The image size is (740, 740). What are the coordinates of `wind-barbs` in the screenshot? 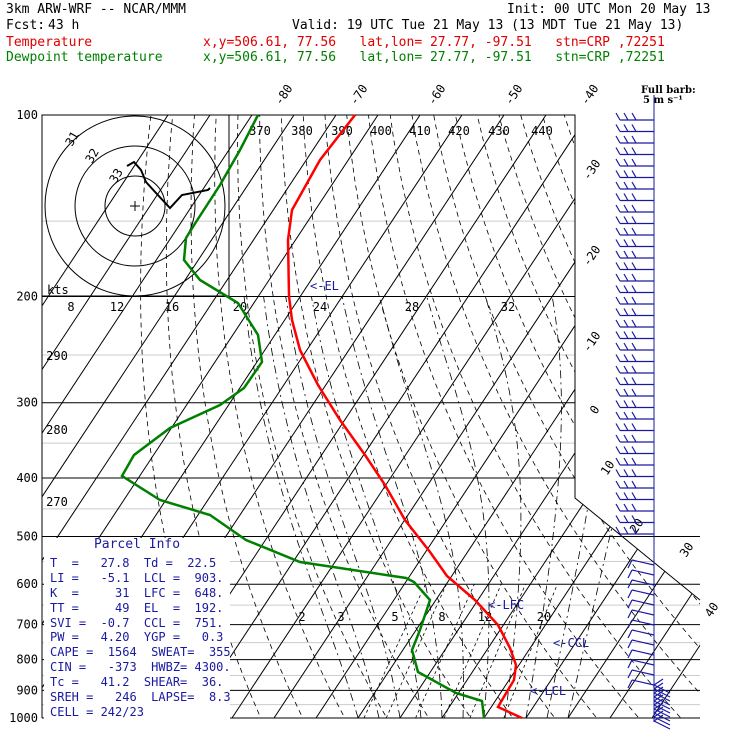 It's located at (643, 412).